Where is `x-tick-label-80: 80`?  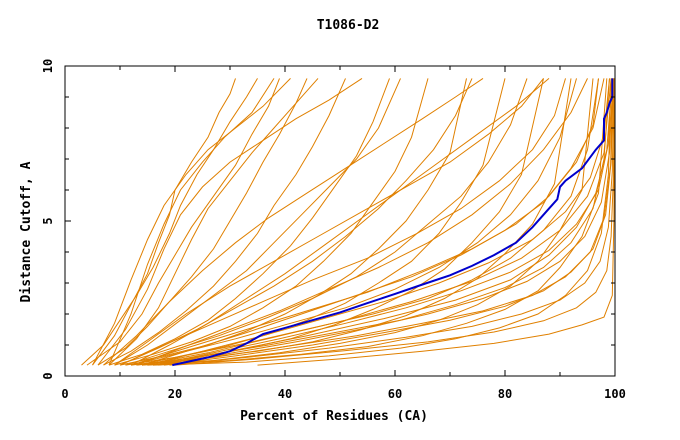
x-tick-label-80: 80 is located at coordinates (505, 394).